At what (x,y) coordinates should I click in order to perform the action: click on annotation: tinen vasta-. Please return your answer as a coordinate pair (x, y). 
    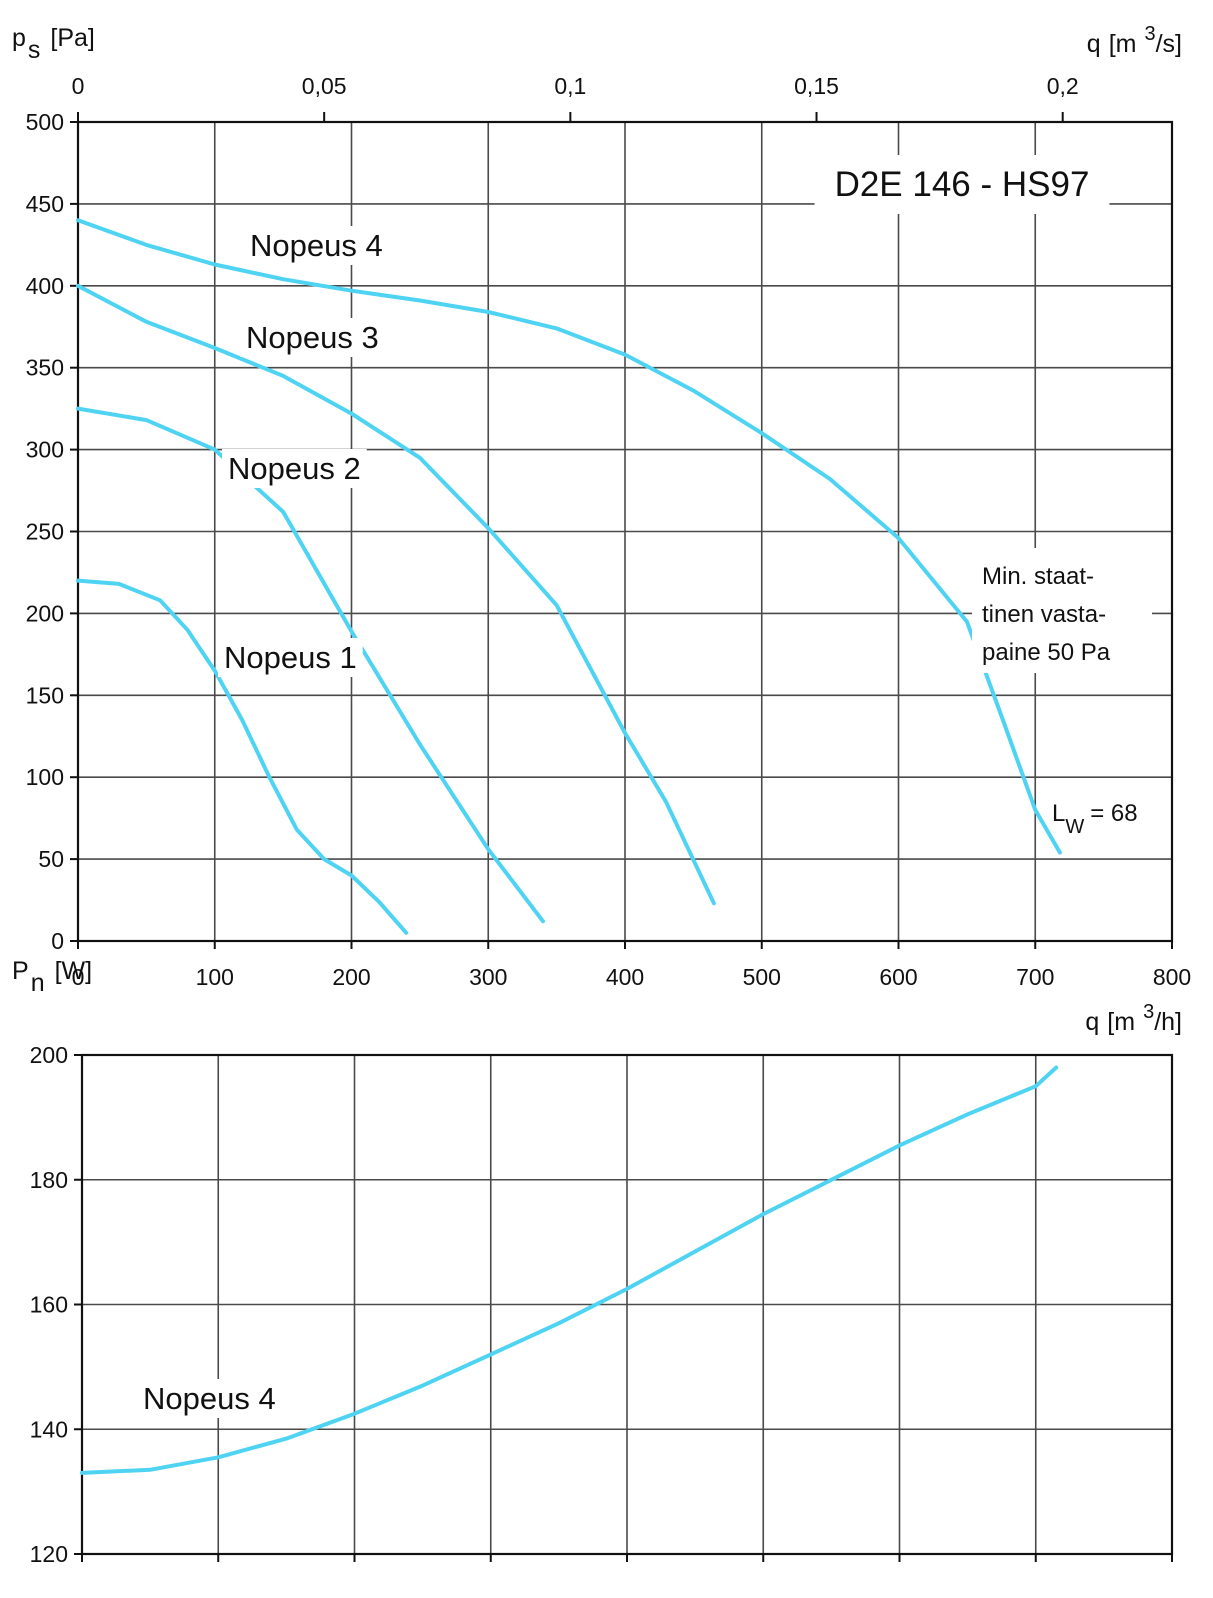
    Looking at the image, I should click on (1044, 614).